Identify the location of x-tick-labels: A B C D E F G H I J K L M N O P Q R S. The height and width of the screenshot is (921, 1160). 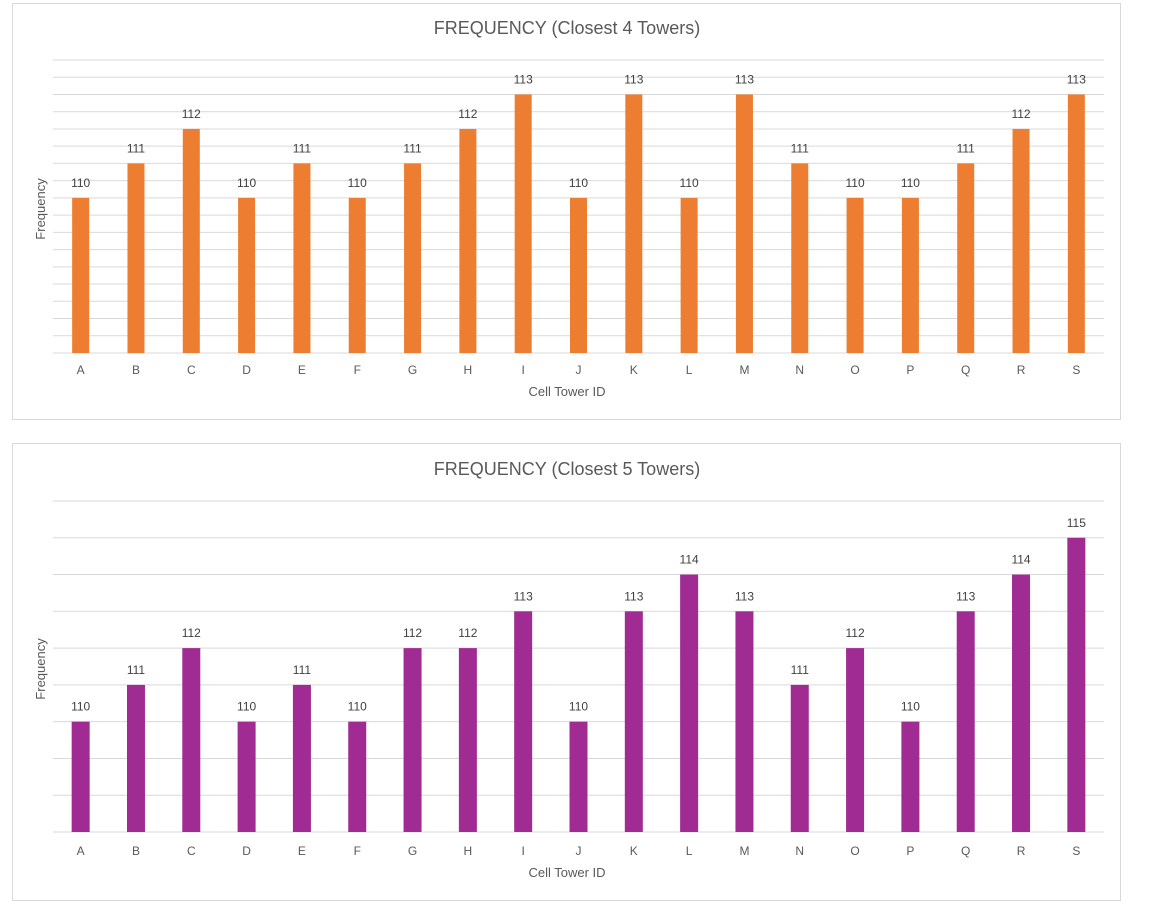
(579, 370).